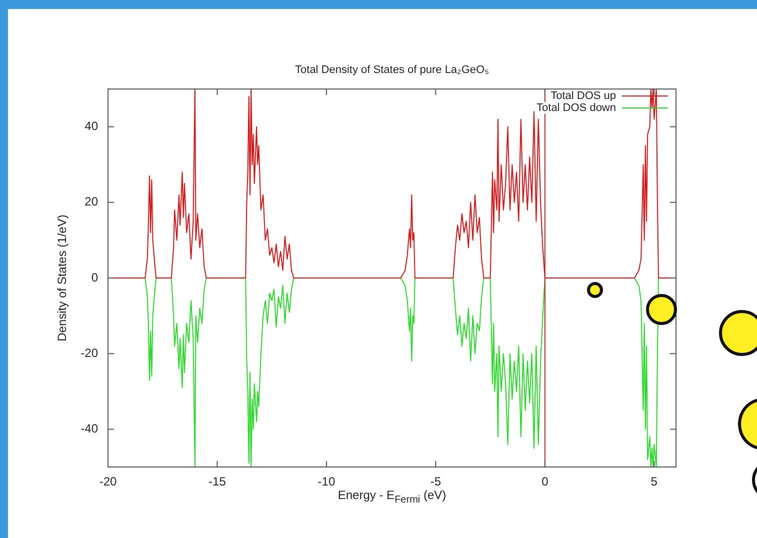 This screenshot has height=538, width=757. I want to click on y-tick-label: -40, so click(89, 429).